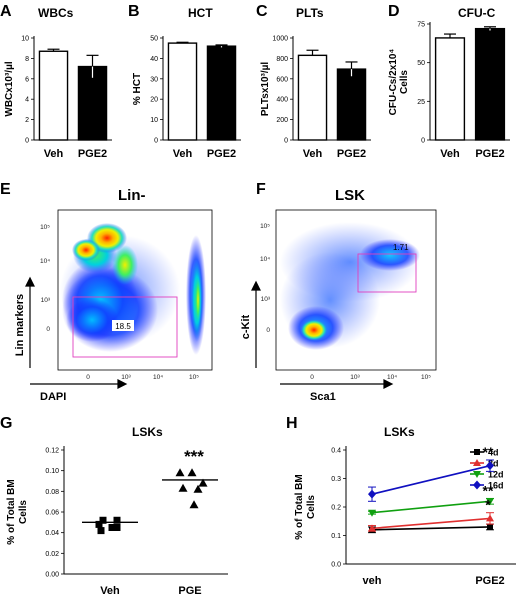 The height and width of the screenshot is (604, 520). What do you see at coordinates (493, 453) in the screenshot?
I see `legend-label: 4d` at bounding box center [493, 453].